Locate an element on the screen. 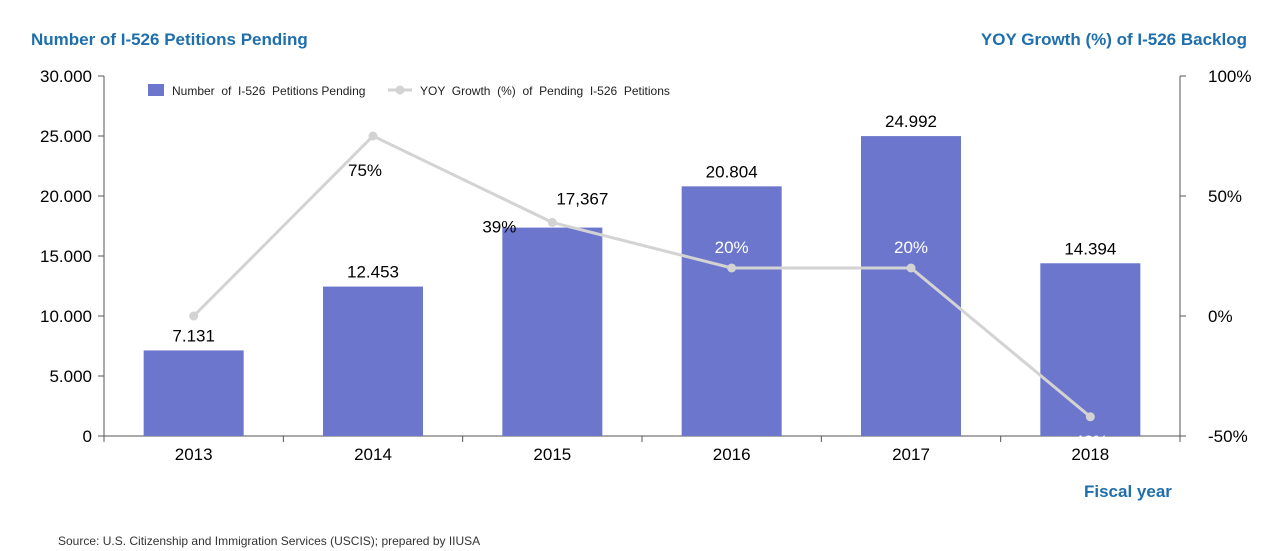 This screenshot has width=1280, height=551. right-tick-label: 50% is located at coordinates (1225, 196).